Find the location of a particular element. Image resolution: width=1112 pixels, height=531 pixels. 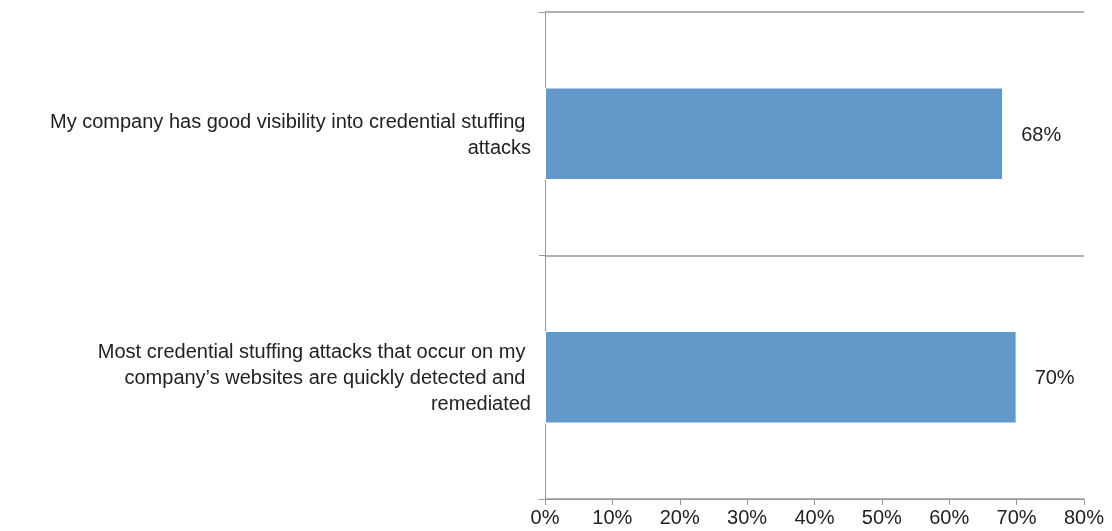

x-tick-label: 20% is located at coordinates (679, 517).